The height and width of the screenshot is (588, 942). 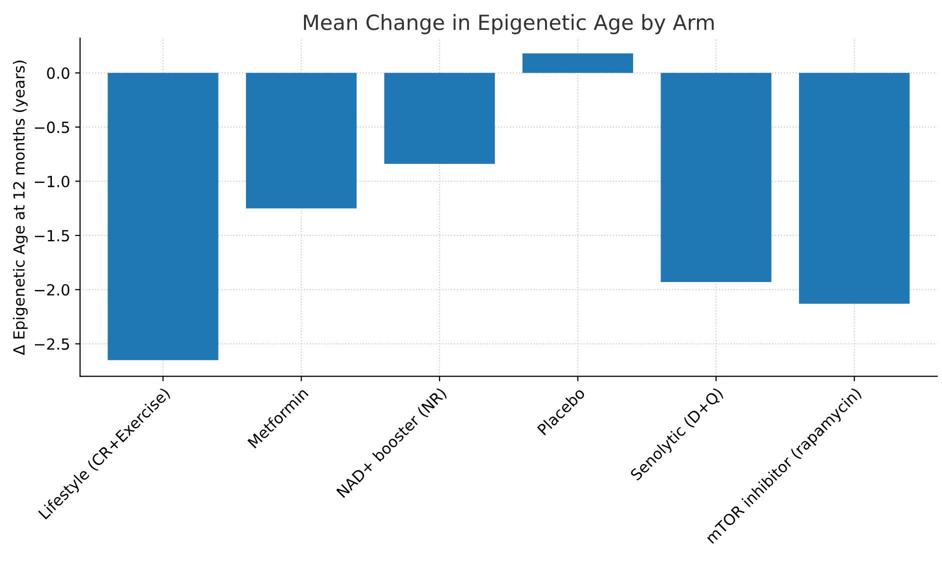 I want to click on y-tick-label: 0.0, so click(x=58, y=73).